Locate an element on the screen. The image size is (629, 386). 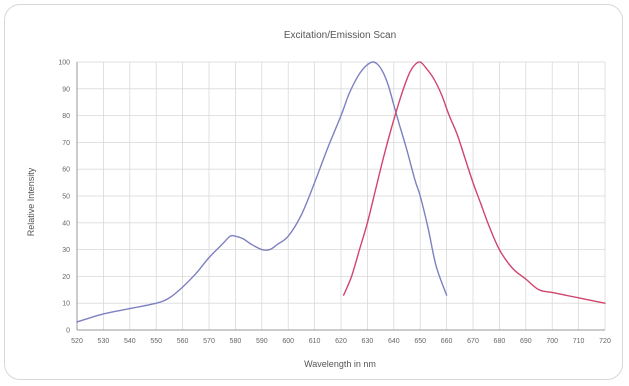
x-tick-label-560: 560 is located at coordinates (183, 341).